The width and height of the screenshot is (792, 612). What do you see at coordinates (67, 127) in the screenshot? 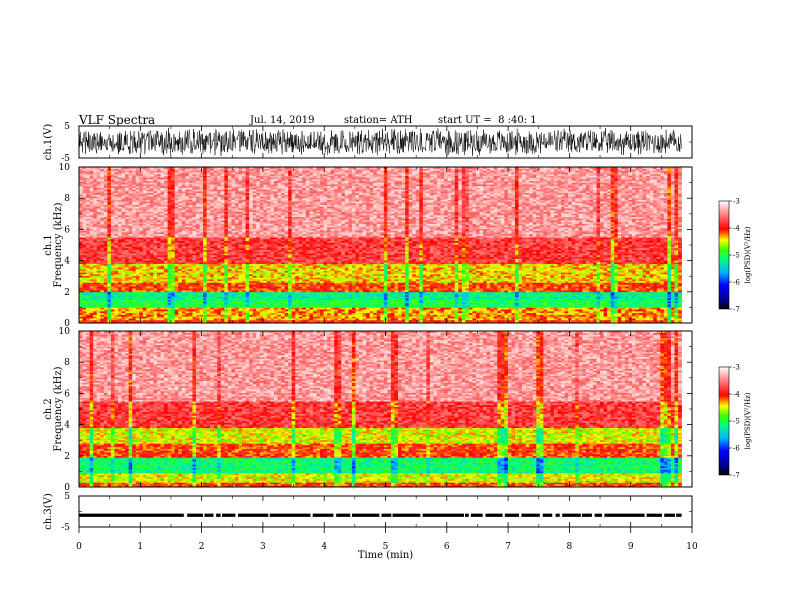
I see `y-tick-label: 5` at bounding box center [67, 127].